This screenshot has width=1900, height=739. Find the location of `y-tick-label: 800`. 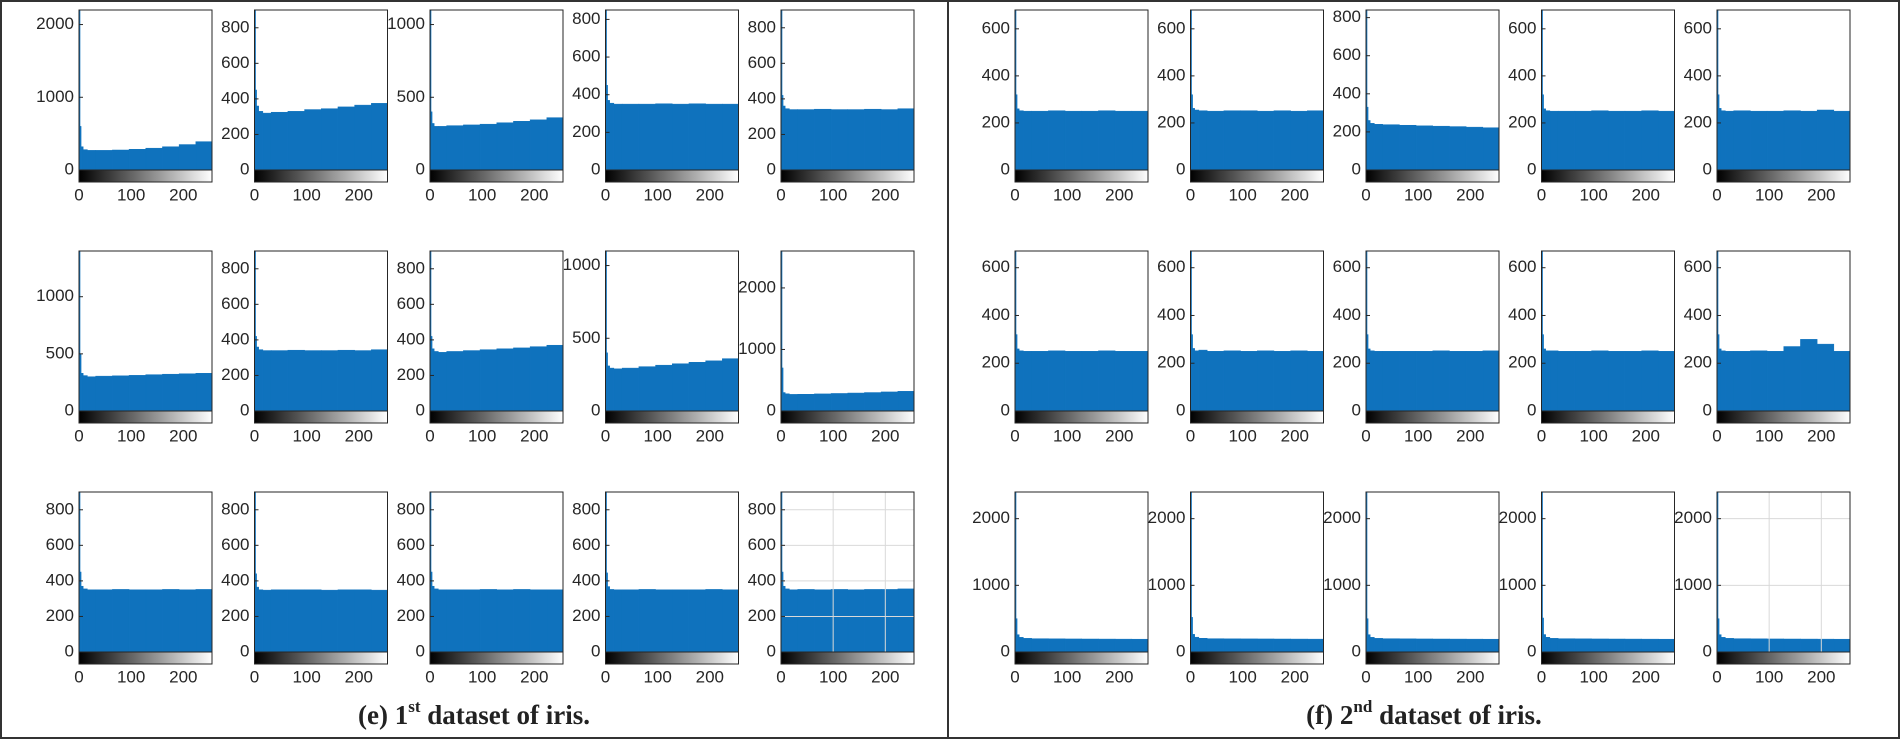

y-tick-label: 800 is located at coordinates (1347, 16).